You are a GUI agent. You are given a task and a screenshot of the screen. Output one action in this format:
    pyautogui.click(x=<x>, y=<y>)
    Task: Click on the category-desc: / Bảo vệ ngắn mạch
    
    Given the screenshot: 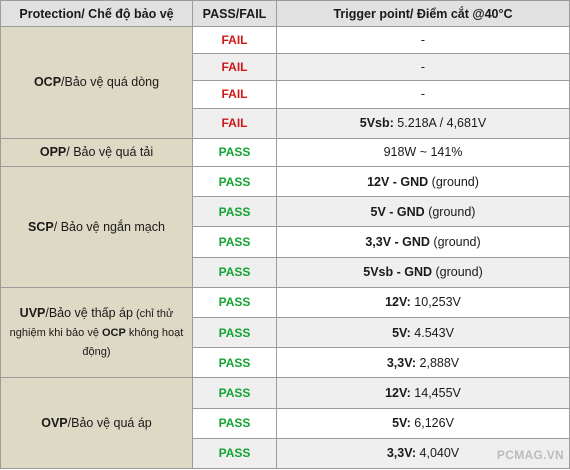 What is the action you would take?
    pyautogui.click(x=109, y=226)
    